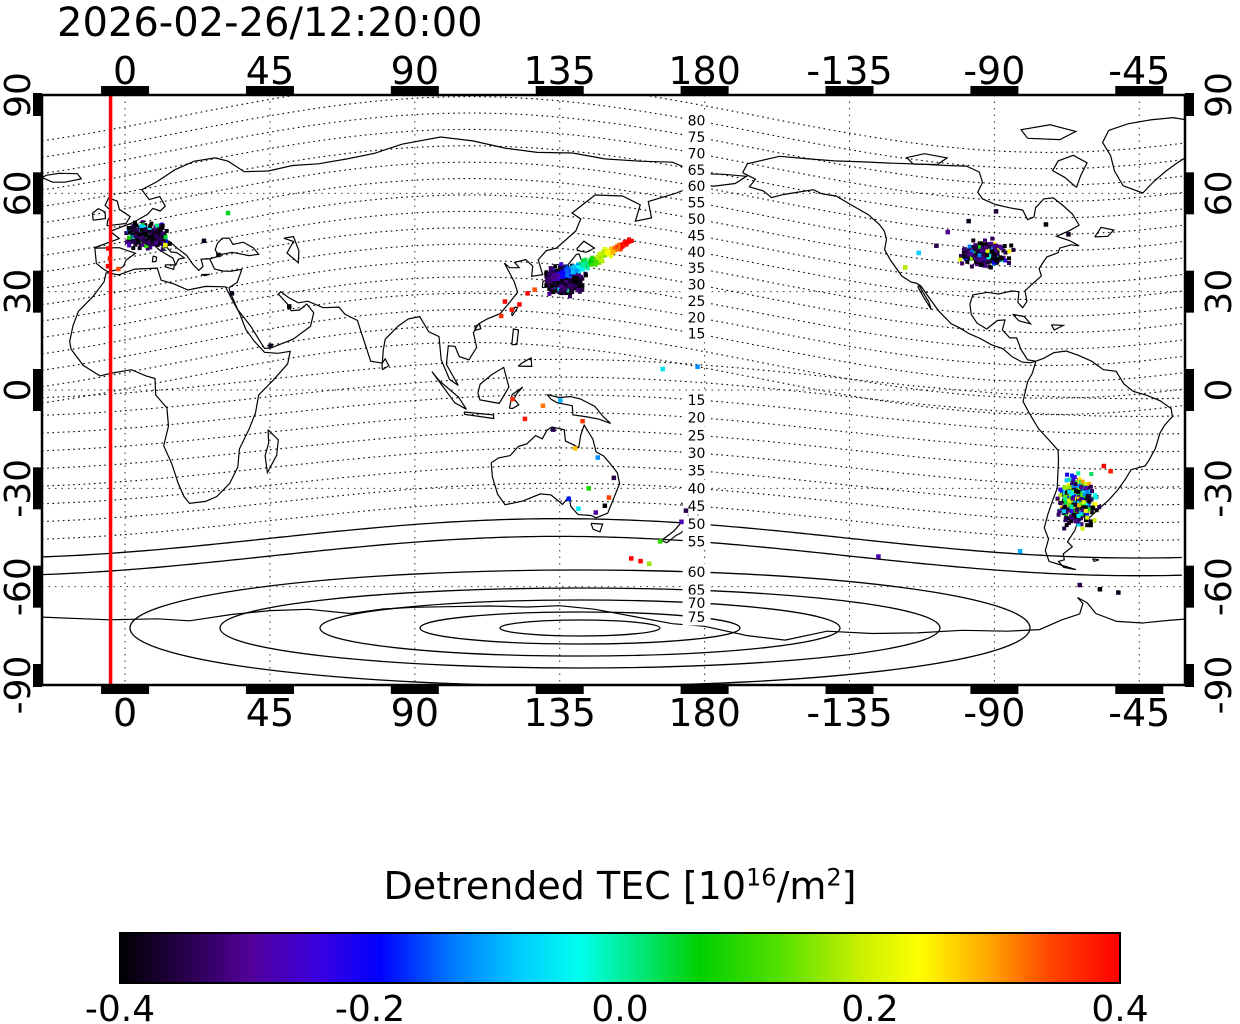 This screenshot has width=1240, height=1024. I want to click on colorbar-tick--0.2: -0.2, so click(370, 1006).